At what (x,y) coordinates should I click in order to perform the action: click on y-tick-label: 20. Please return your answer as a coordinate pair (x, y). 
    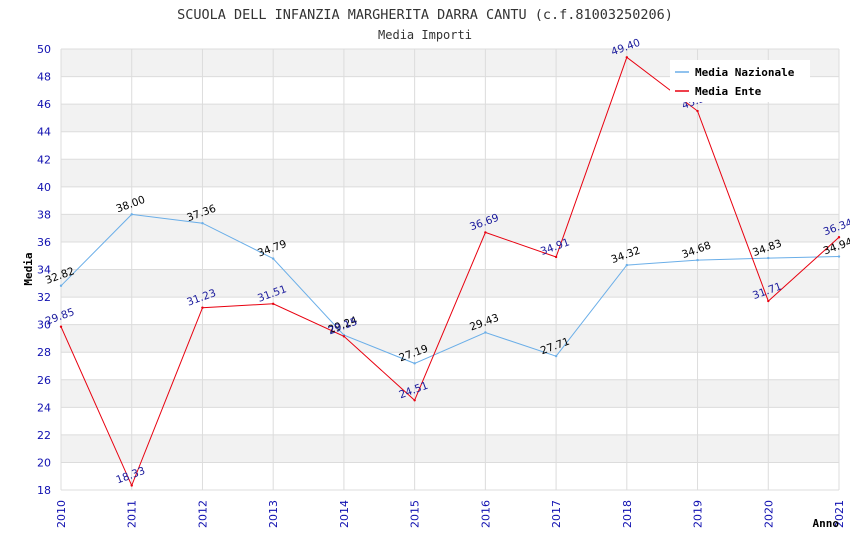
    Looking at the image, I should click on (44, 462).